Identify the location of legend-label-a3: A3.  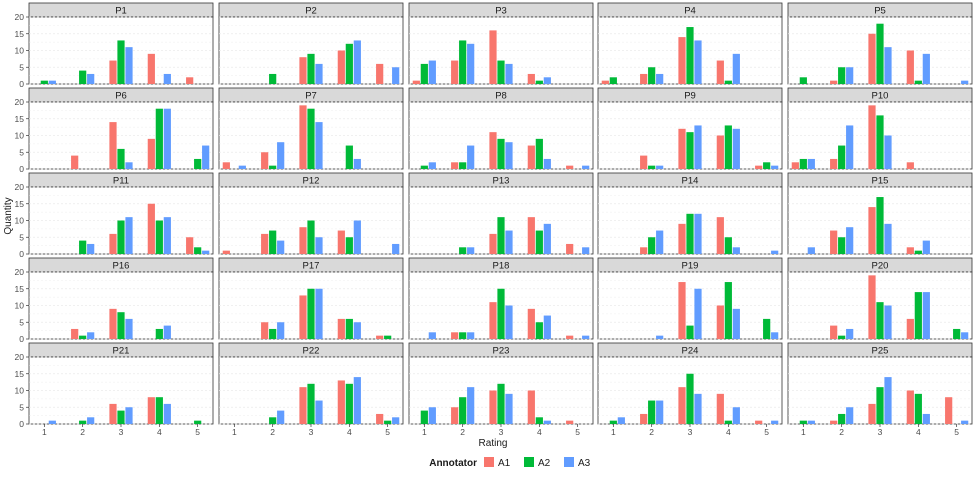
(584, 463).